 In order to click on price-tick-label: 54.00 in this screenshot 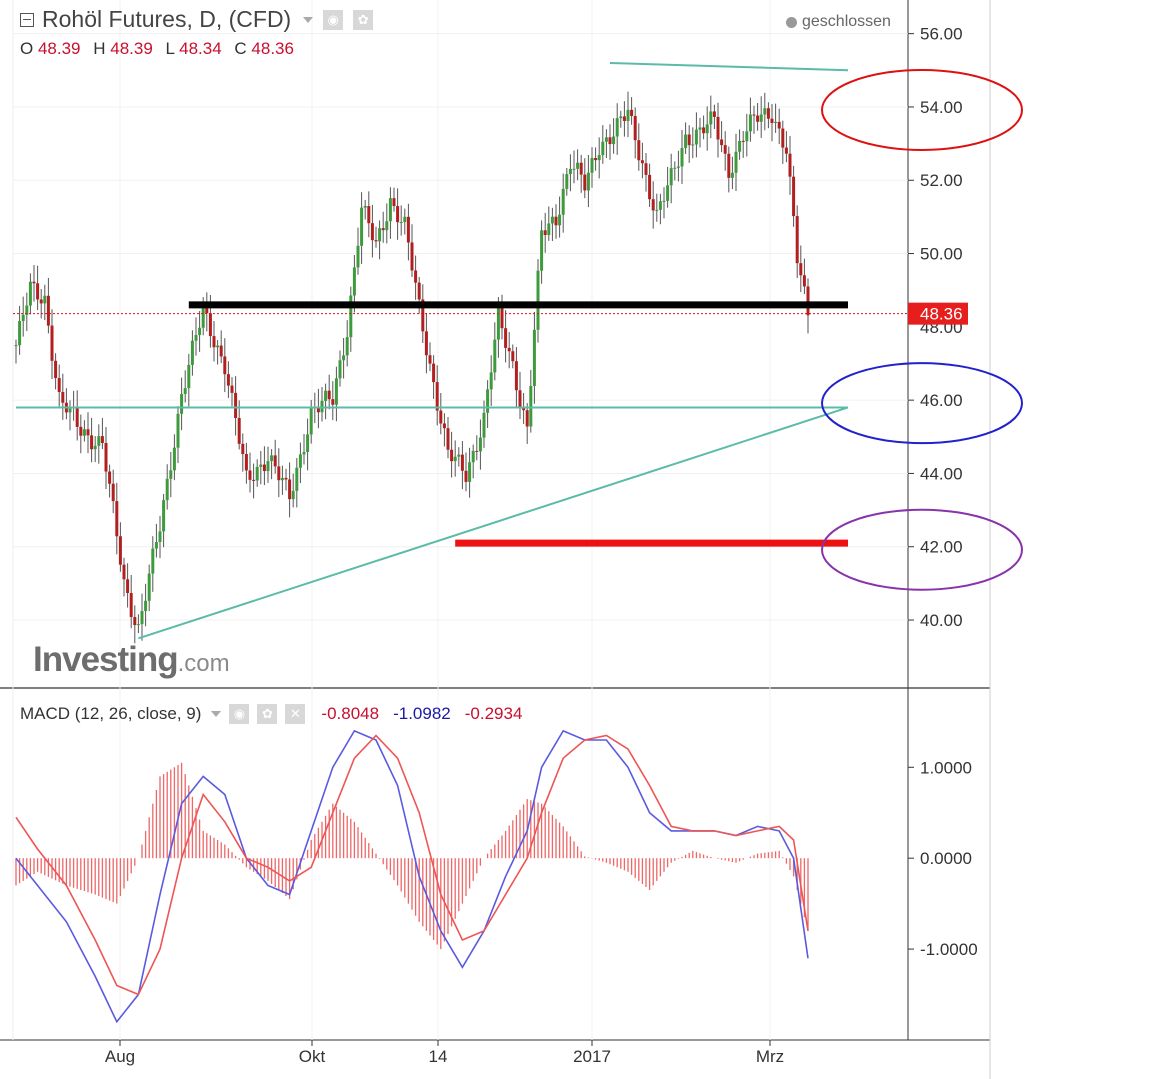, I will do `click(941, 107)`.